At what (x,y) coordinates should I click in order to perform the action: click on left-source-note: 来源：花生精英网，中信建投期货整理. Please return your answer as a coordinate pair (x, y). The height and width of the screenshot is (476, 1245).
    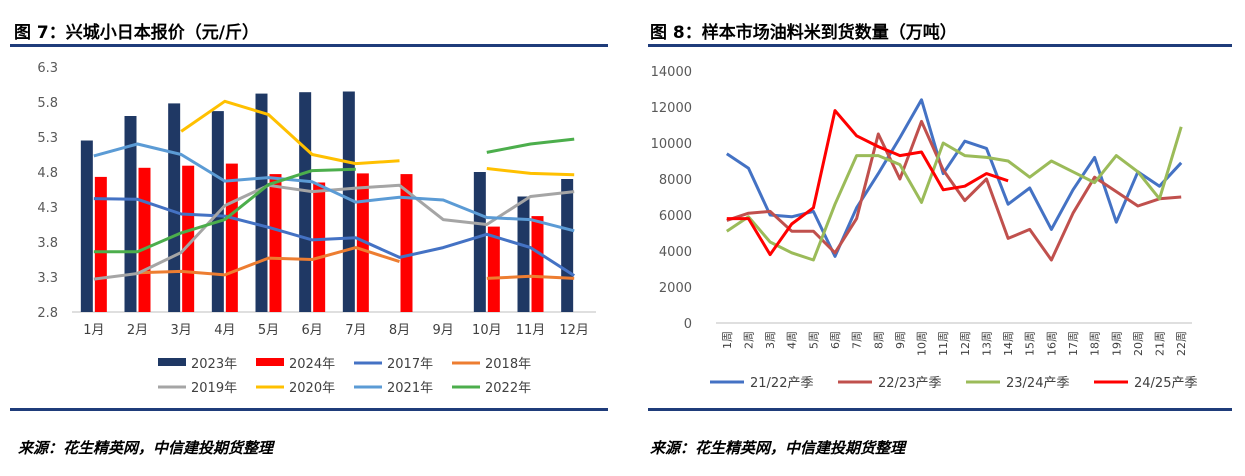
    Looking at the image, I should click on (146, 448).